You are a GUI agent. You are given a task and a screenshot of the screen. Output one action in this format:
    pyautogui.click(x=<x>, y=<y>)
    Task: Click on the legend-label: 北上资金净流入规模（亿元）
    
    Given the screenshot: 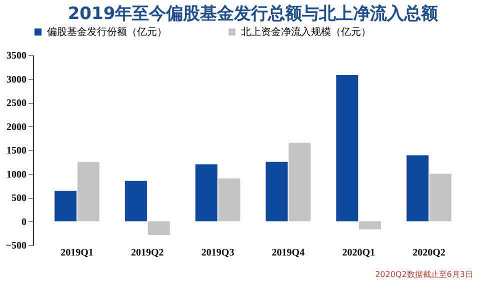 What is the action you would take?
    pyautogui.click(x=306, y=32)
    